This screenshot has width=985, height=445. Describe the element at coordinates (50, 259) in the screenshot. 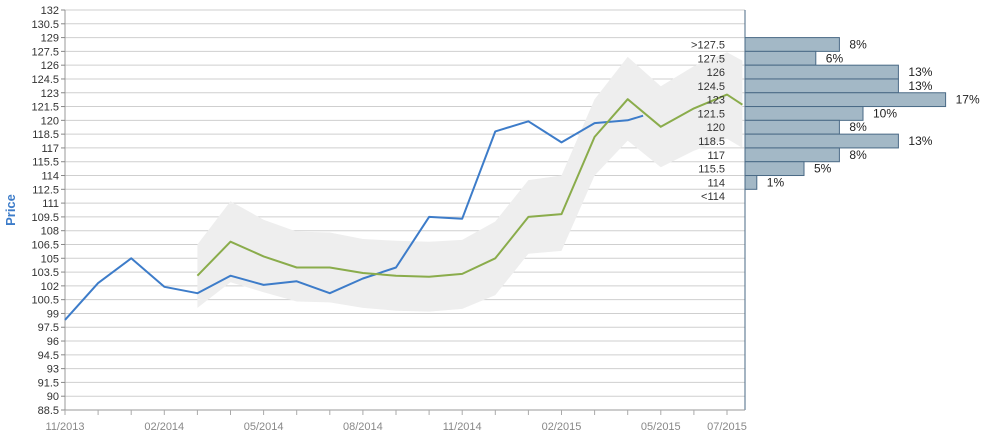

I see `y-tick-label: 105` at that location.